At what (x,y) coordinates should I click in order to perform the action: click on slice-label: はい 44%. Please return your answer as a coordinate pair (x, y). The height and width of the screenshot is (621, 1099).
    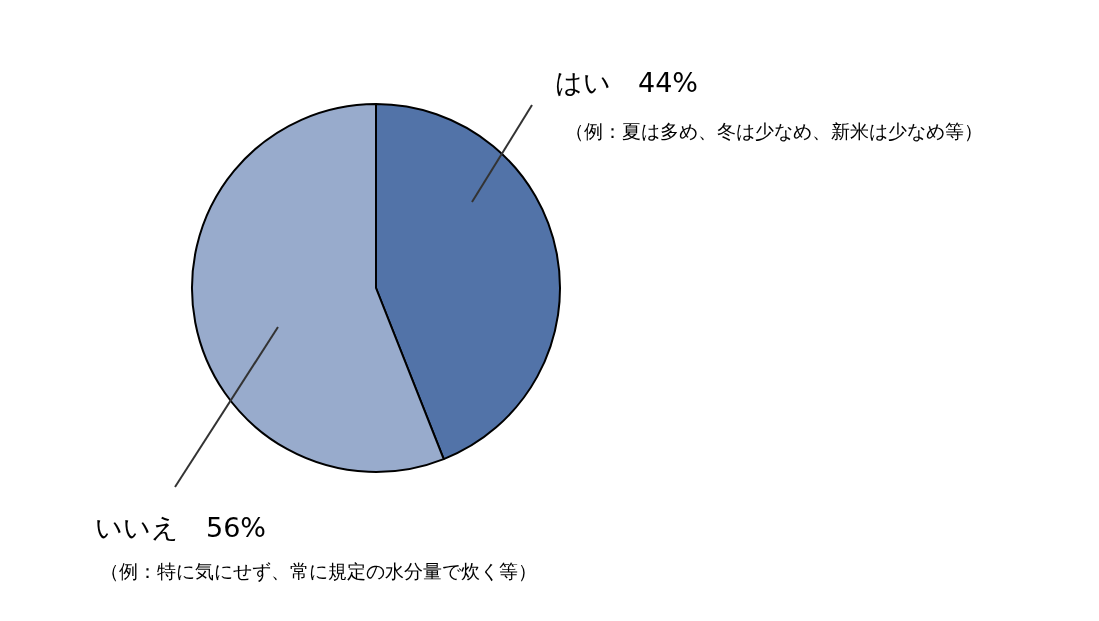
    Looking at the image, I should click on (627, 82).